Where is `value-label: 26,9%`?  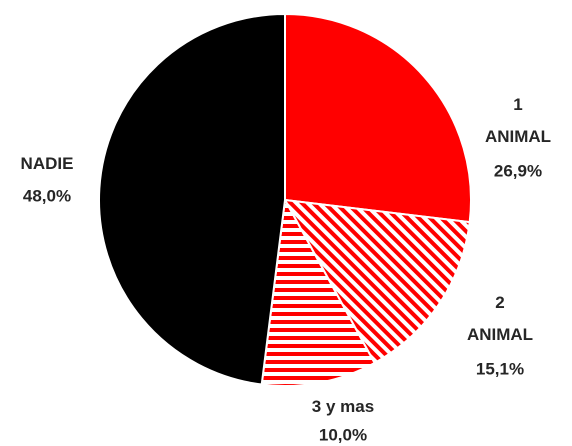
value-label: 26,9% is located at coordinates (518, 170).